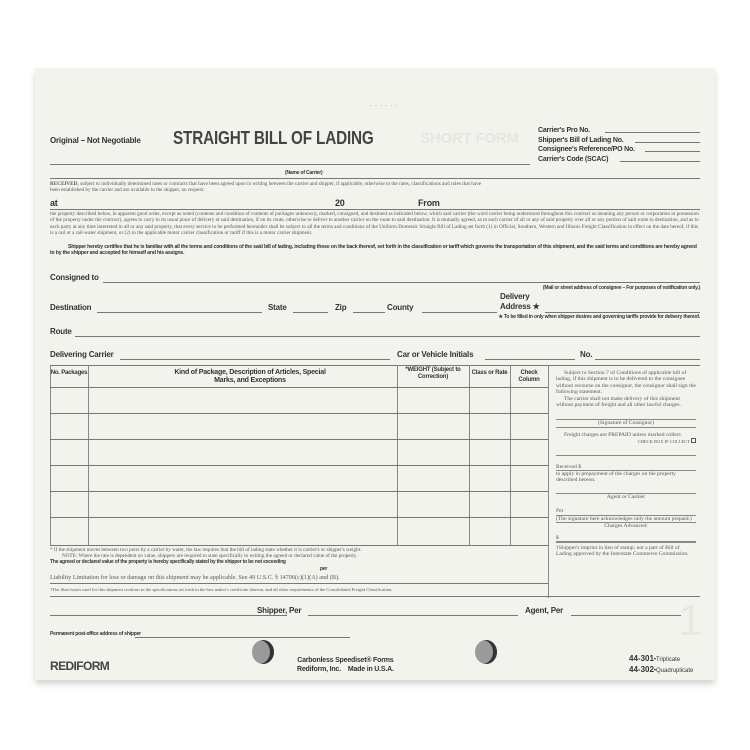 This screenshot has width=750, height=750. Describe the element at coordinates (626, 424) in the screenshot. I see `consignor-signature-field: (Signature of Consignor)` at that location.